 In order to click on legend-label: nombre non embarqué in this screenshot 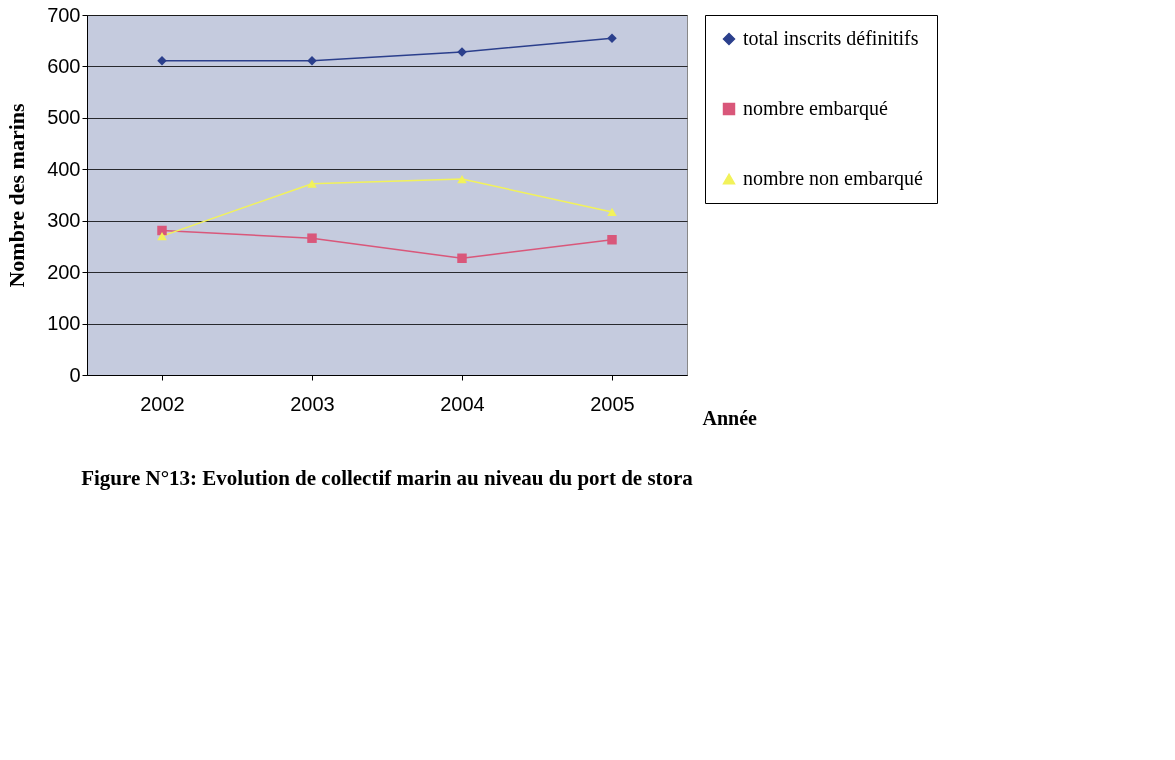, I will do `click(833, 178)`.